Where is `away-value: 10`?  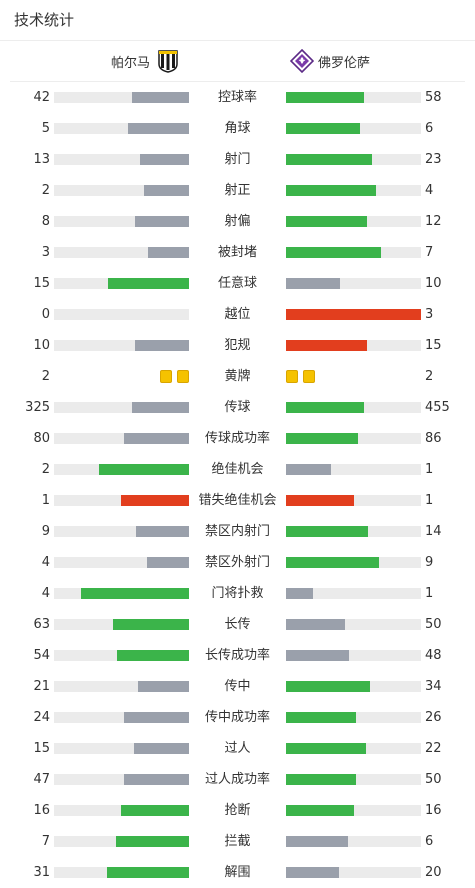
away-value: 10 is located at coordinates (433, 283).